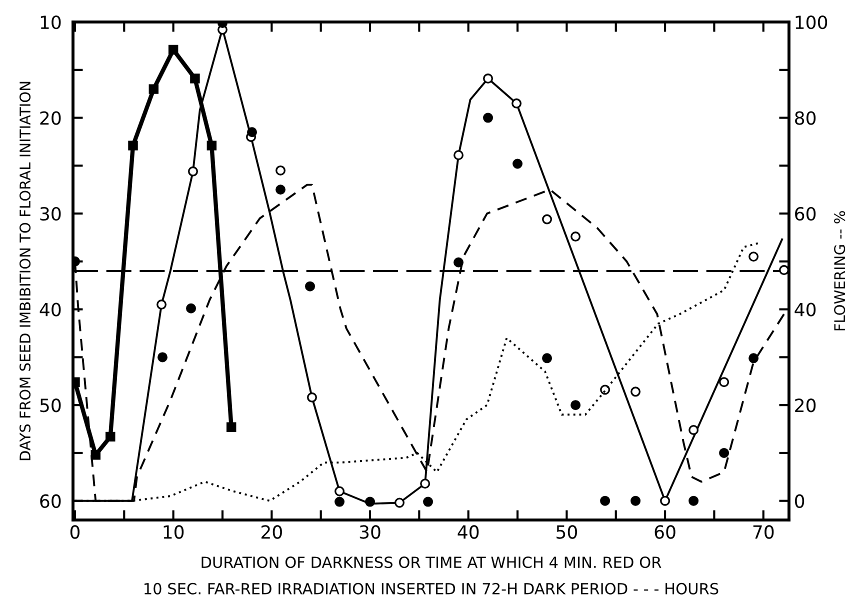 The height and width of the screenshot is (605, 852). I want to click on y2-tick-label: 40, so click(805, 309).